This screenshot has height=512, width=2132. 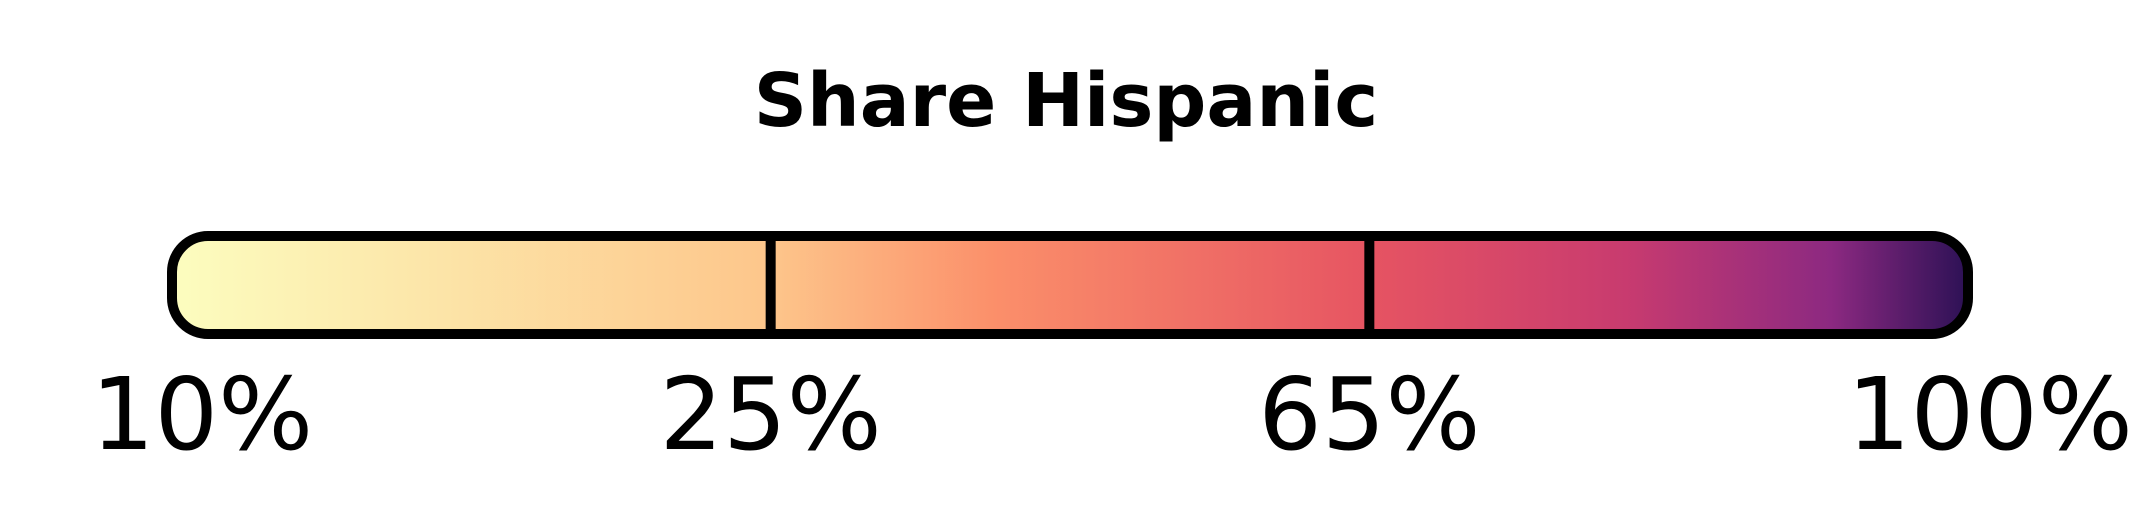 What do you see at coordinates (1066, 101) in the screenshot?
I see `legend-title: Share Hispanic` at bounding box center [1066, 101].